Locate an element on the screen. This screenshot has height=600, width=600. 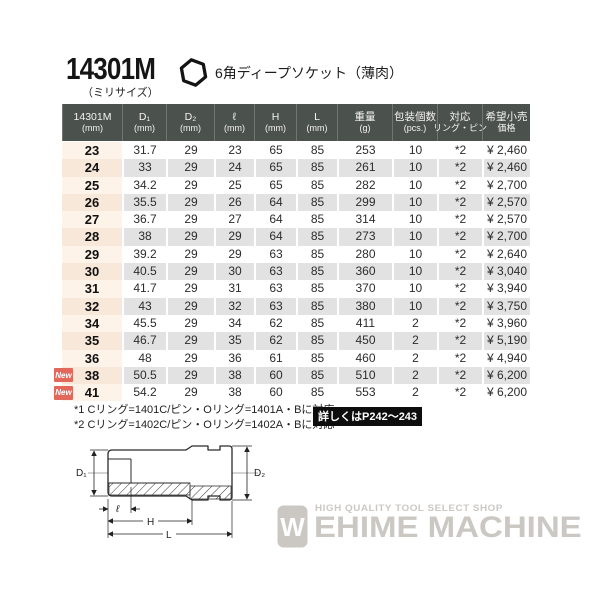
cell-d1: 40.5 is located at coordinates (144, 272).